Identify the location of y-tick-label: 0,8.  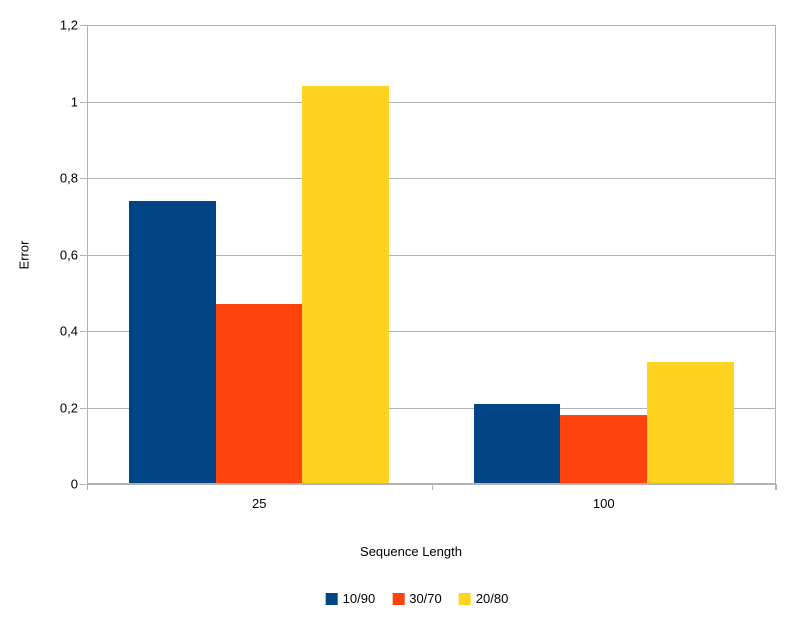
(68, 178).